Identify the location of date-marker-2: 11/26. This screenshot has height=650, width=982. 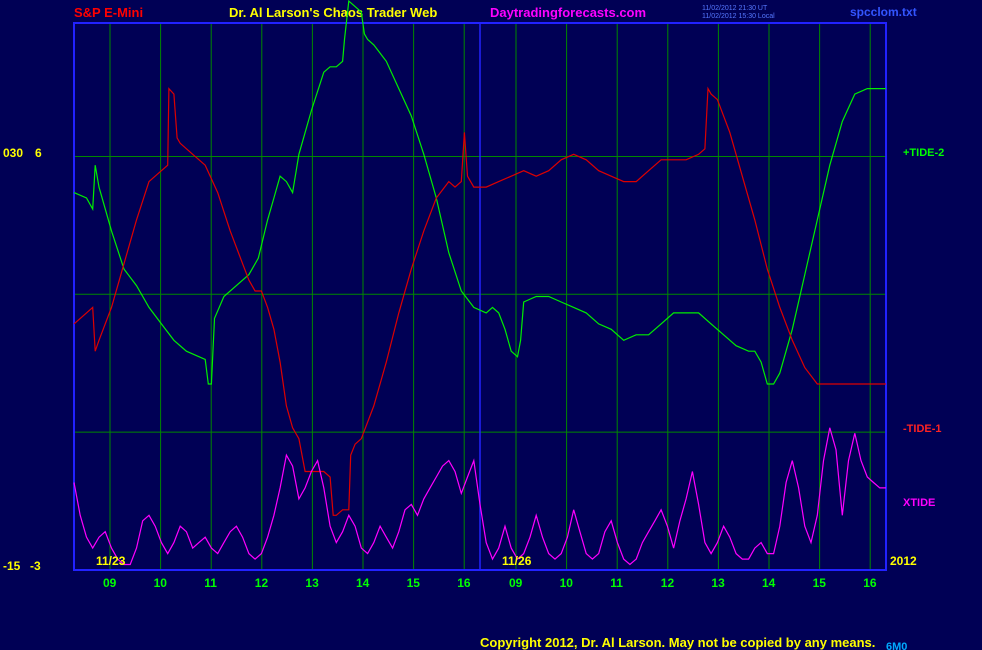
(517, 561).